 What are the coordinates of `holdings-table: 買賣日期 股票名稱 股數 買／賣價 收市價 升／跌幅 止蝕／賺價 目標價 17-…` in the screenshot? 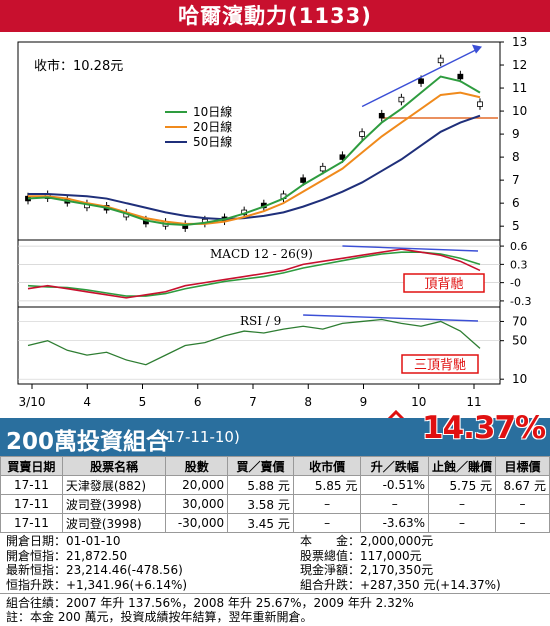 It's located at (275, 494).